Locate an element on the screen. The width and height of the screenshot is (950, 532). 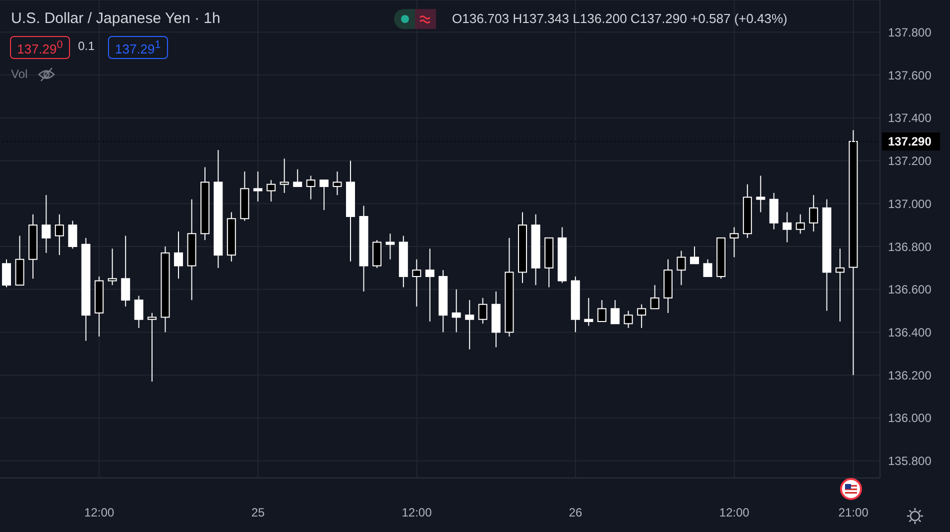
x-tick-label: 26 is located at coordinates (575, 513).